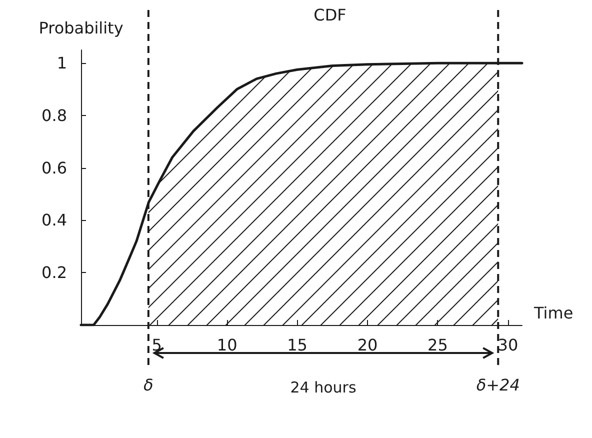 The height and width of the screenshot is (438, 592). I want to click on ref-line-label: δ, so click(149, 385).